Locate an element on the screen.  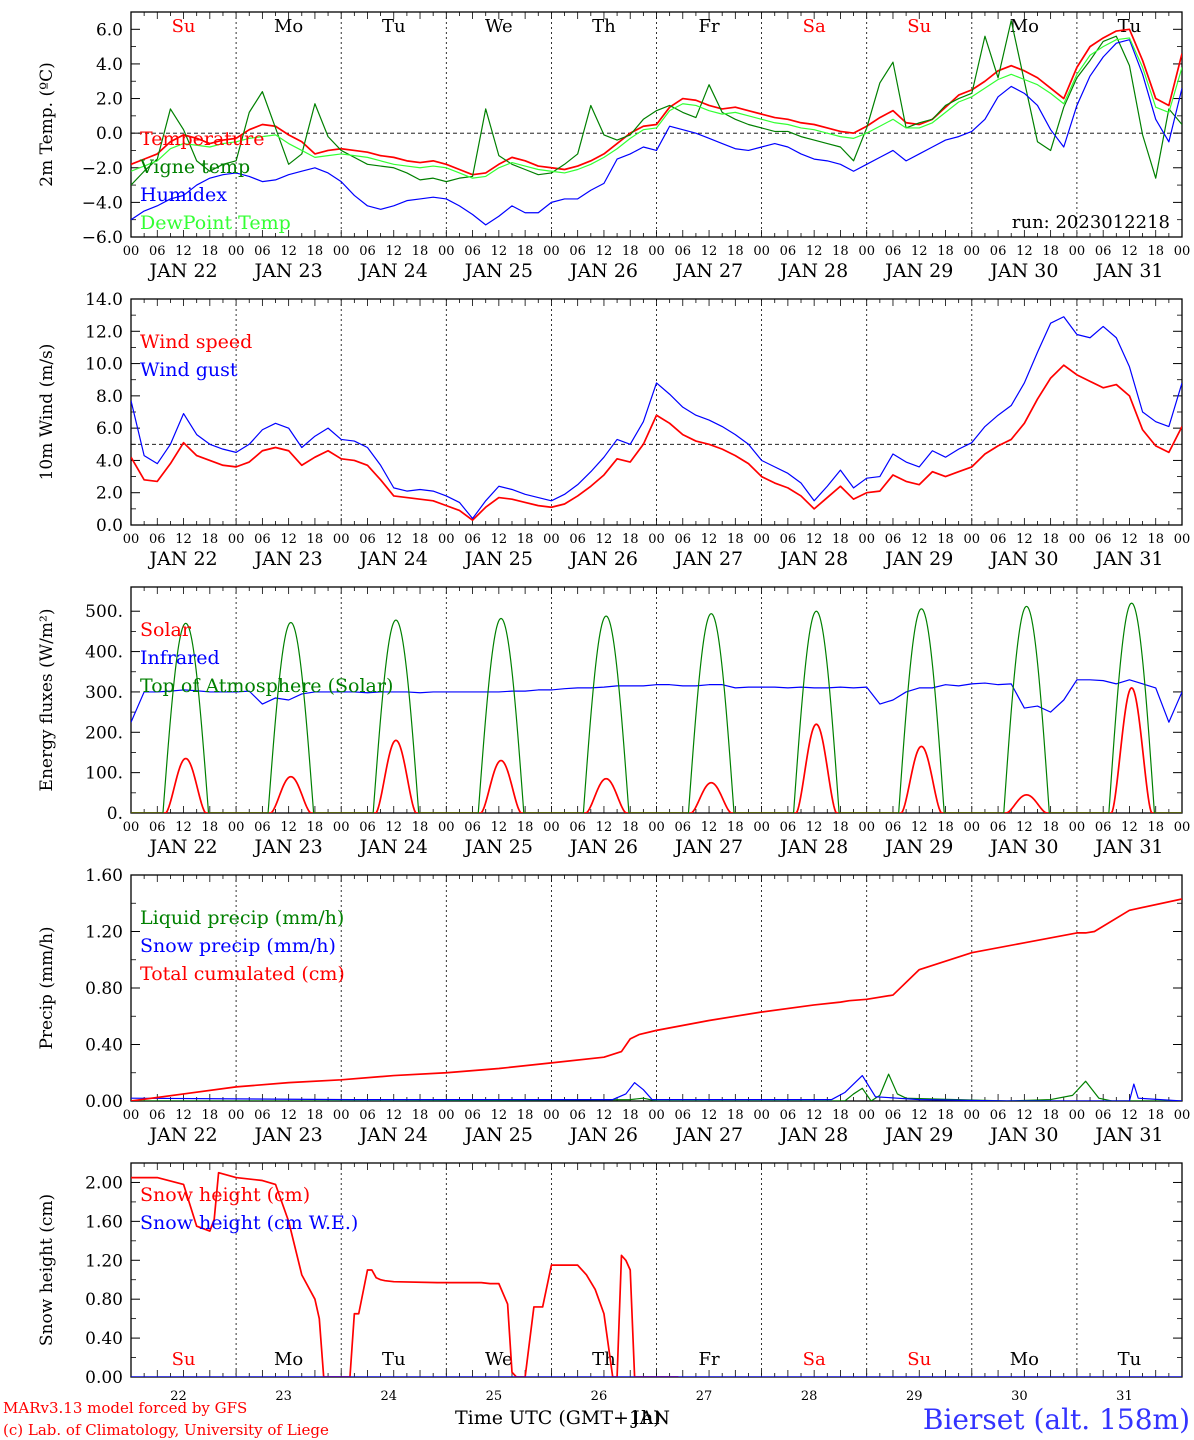
y-tick-label: 4.0 is located at coordinates (109, 65).